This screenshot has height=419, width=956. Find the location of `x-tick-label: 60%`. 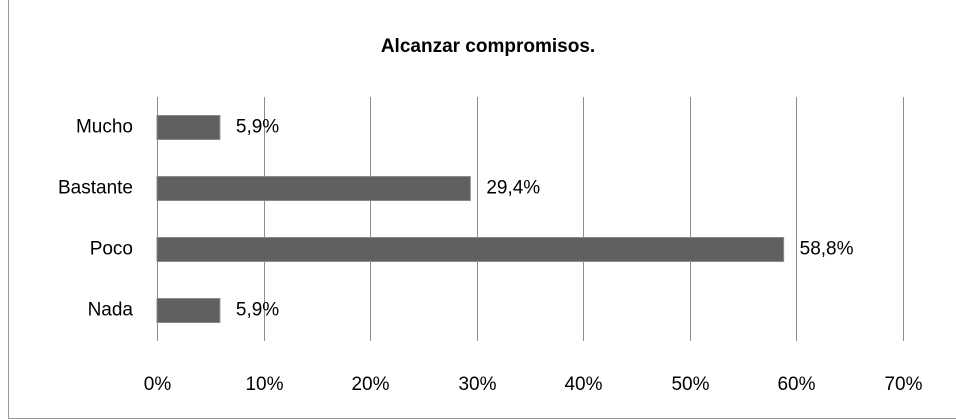

x-tick-label: 60% is located at coordinates (796, 384).